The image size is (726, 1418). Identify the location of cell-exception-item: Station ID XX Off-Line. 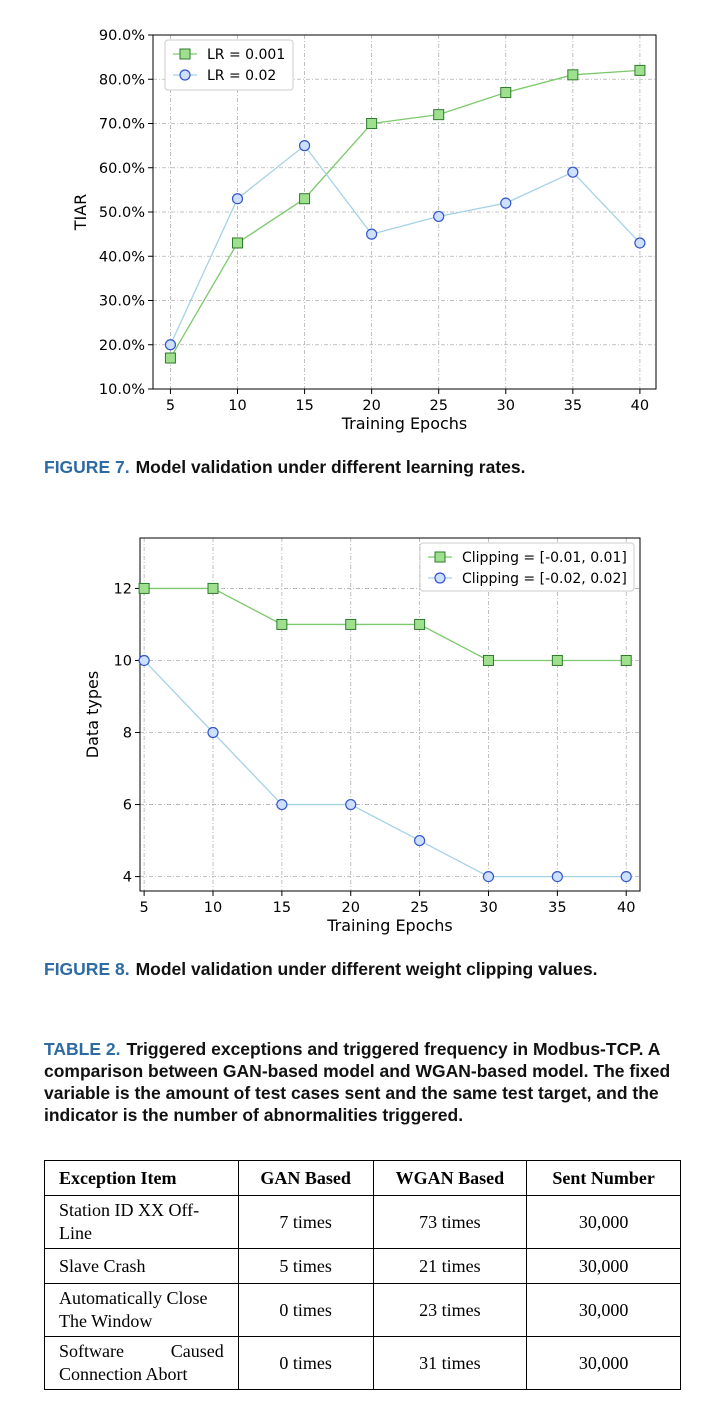
(141, 1222).